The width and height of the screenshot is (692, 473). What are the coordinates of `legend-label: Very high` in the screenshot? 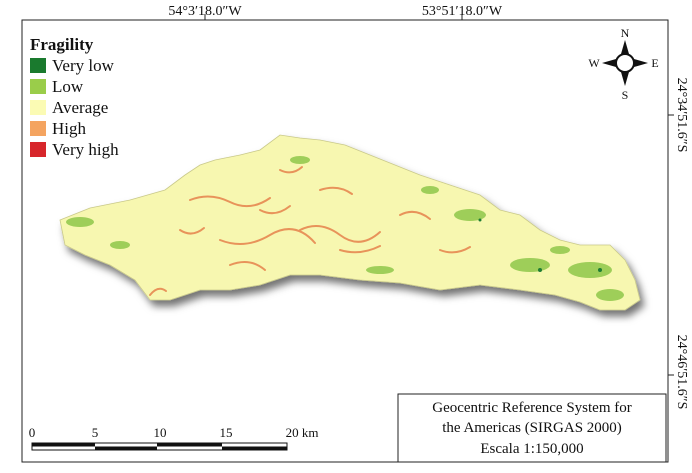 It's located at (85, 149).